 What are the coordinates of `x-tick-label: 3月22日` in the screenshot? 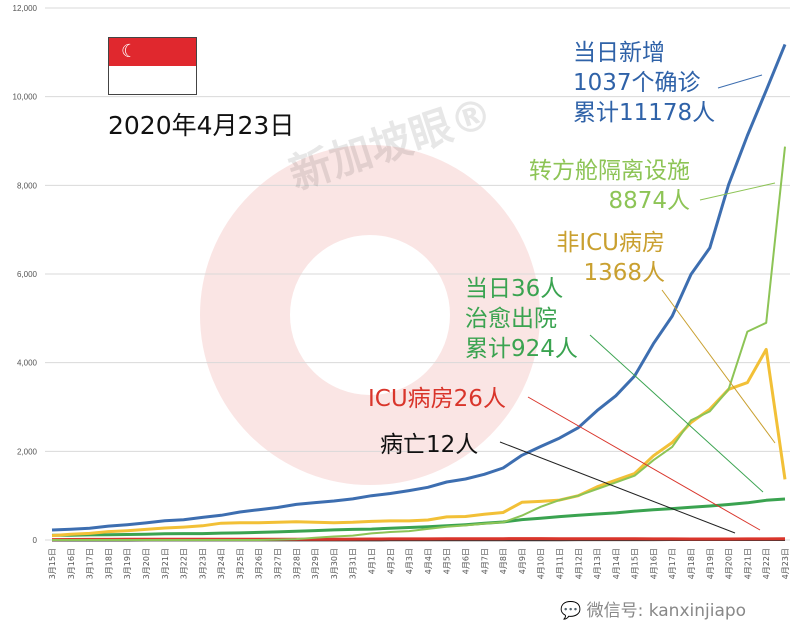 It's located at (184, 563).